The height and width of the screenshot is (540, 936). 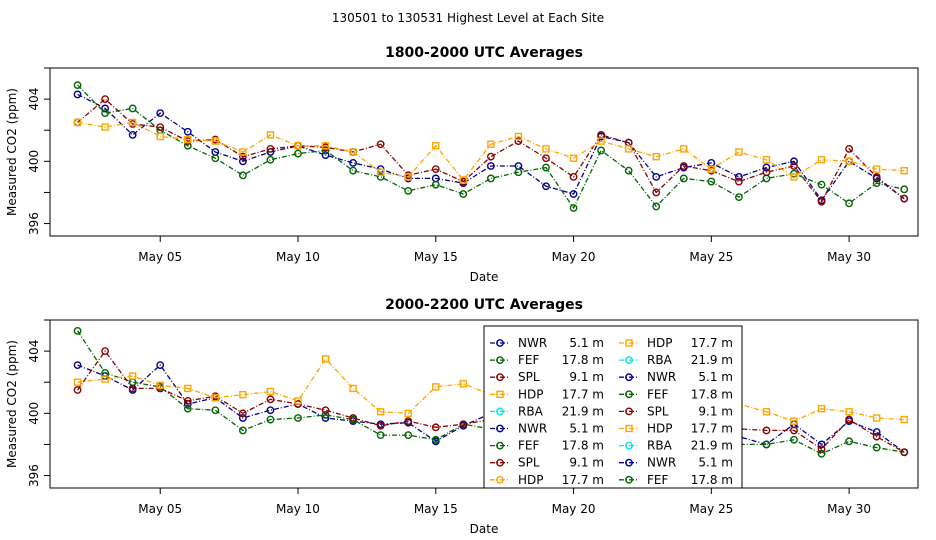 What do you see at coordinates (528, 360) in the screenshot?
I see `legend-site: FEF` at bounding box center [528, 360].